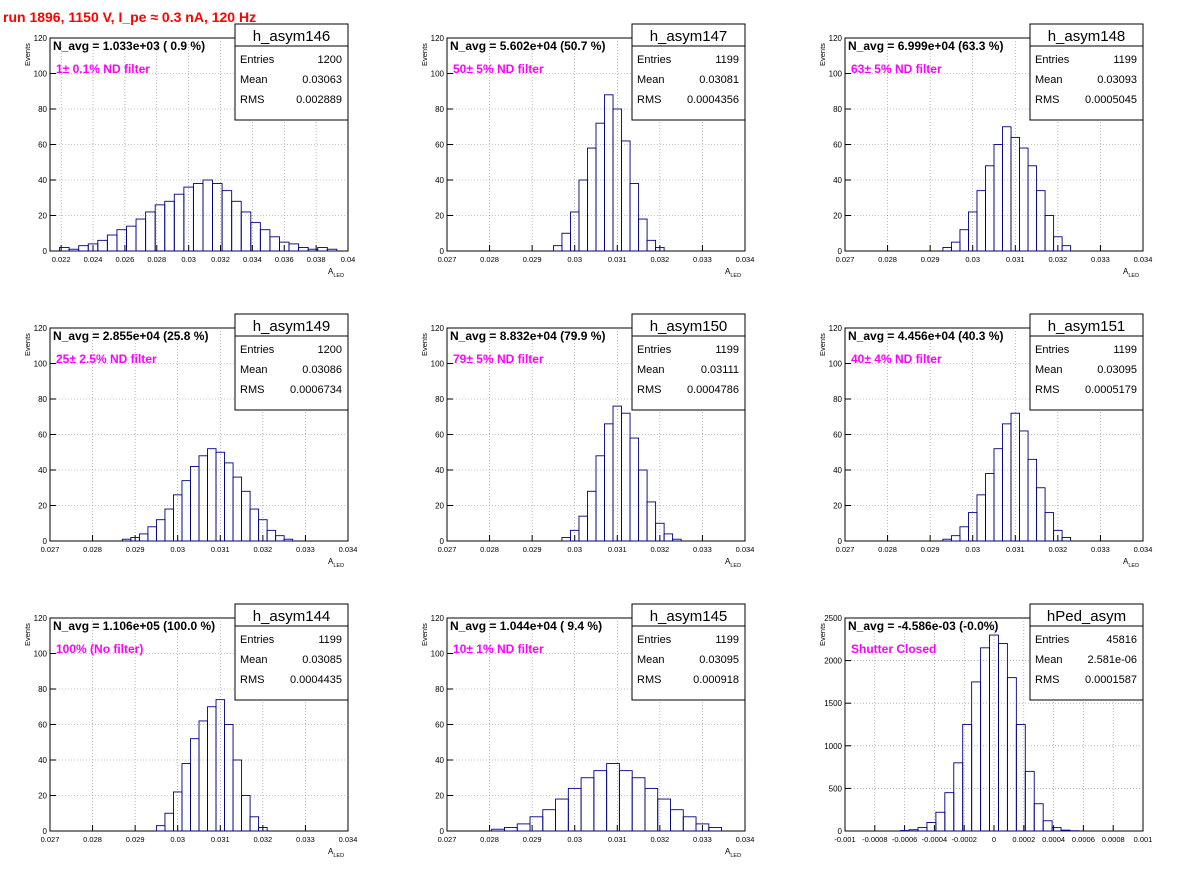 The image size is (1196, 872). I want to click on x-axis-title: ALED, so click(336, 563).